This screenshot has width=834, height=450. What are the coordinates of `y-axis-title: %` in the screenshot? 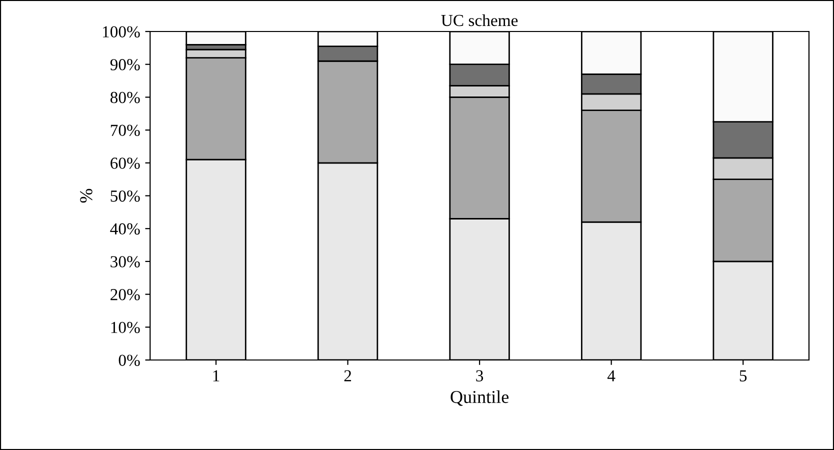 It's located at (86, 195).